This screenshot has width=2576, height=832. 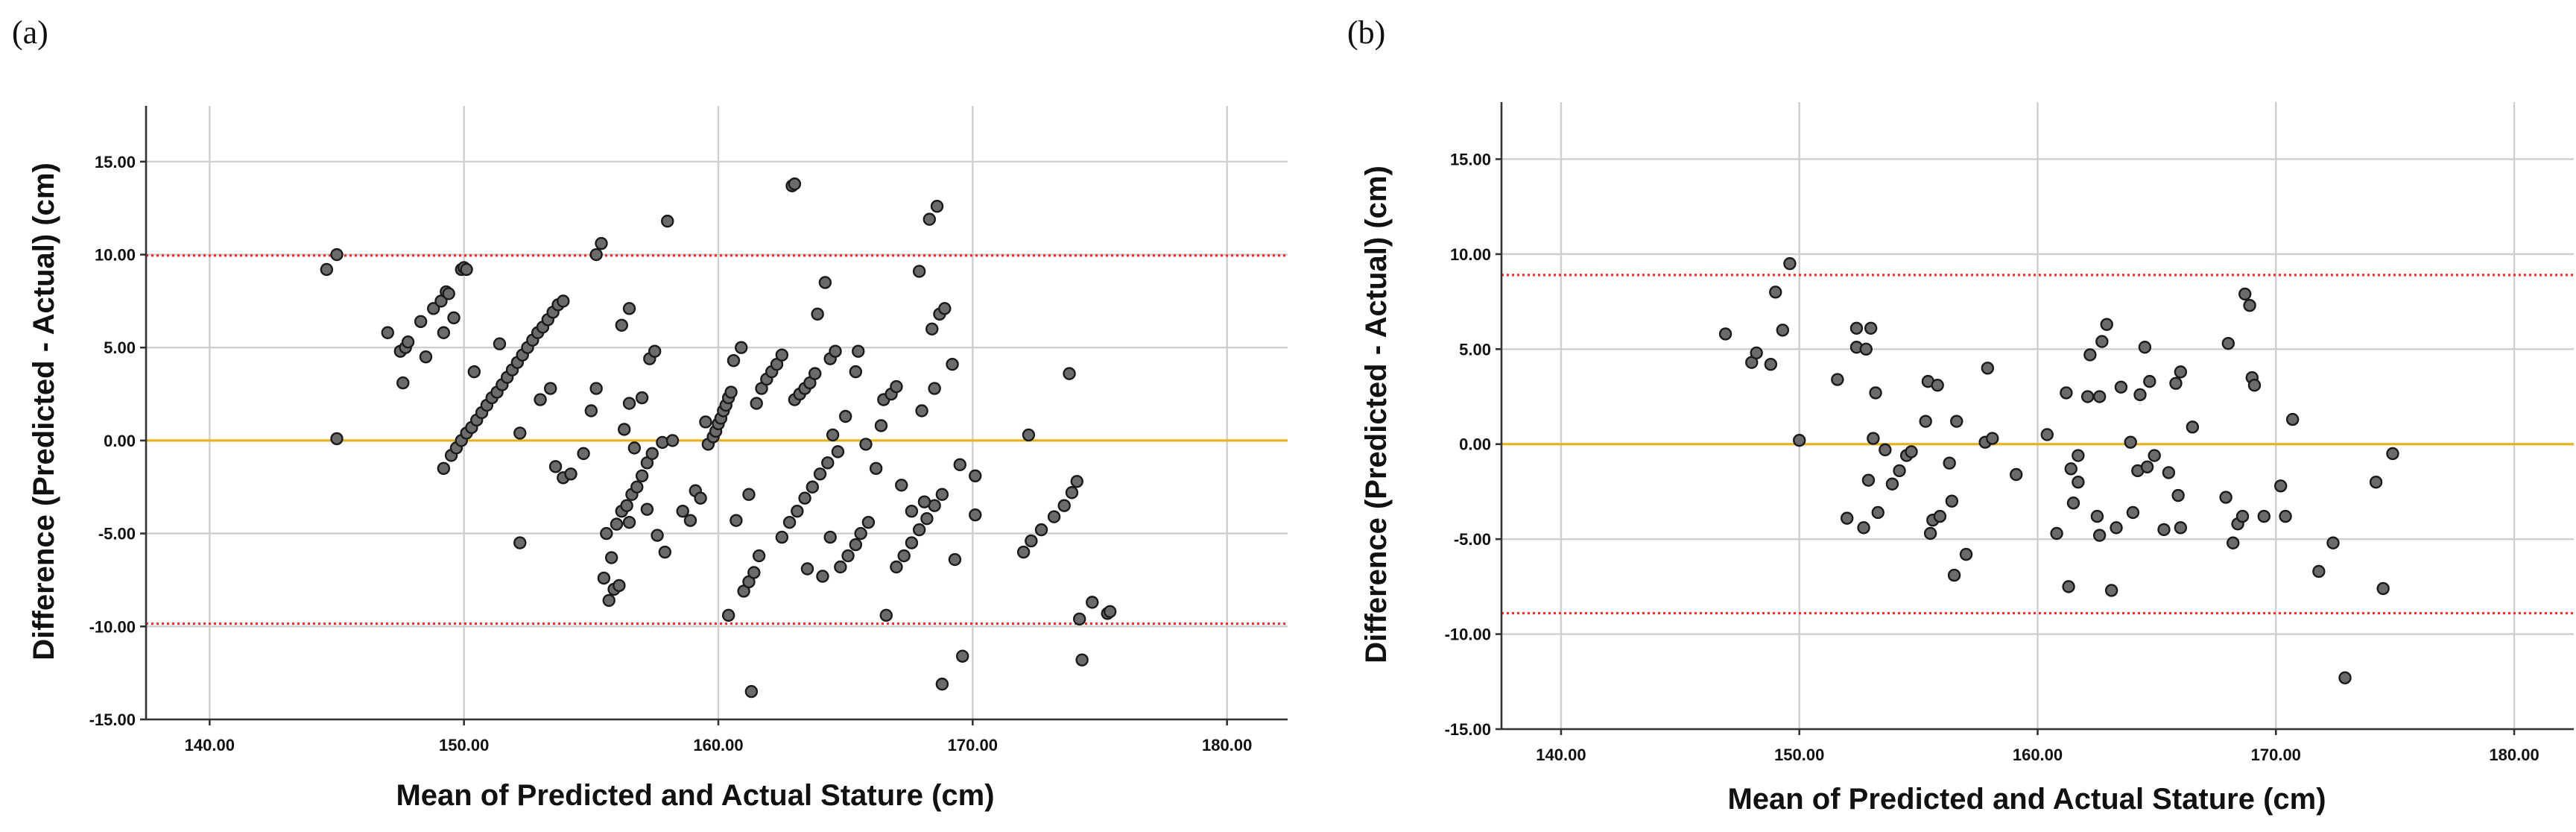 What do you see at coordinates (1227, 745) in the screenshot?
I see `x-tick-label-a-4: 180.00` at bounding box center [1227, 745].